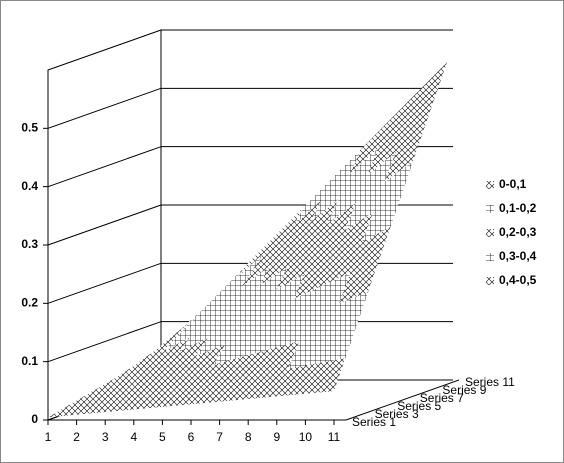 The width and height of the screenshot is (564, 463). Describe the element at coordinates (276, 437) in the screenshot. I see `x-tick-label: 9` at that location.